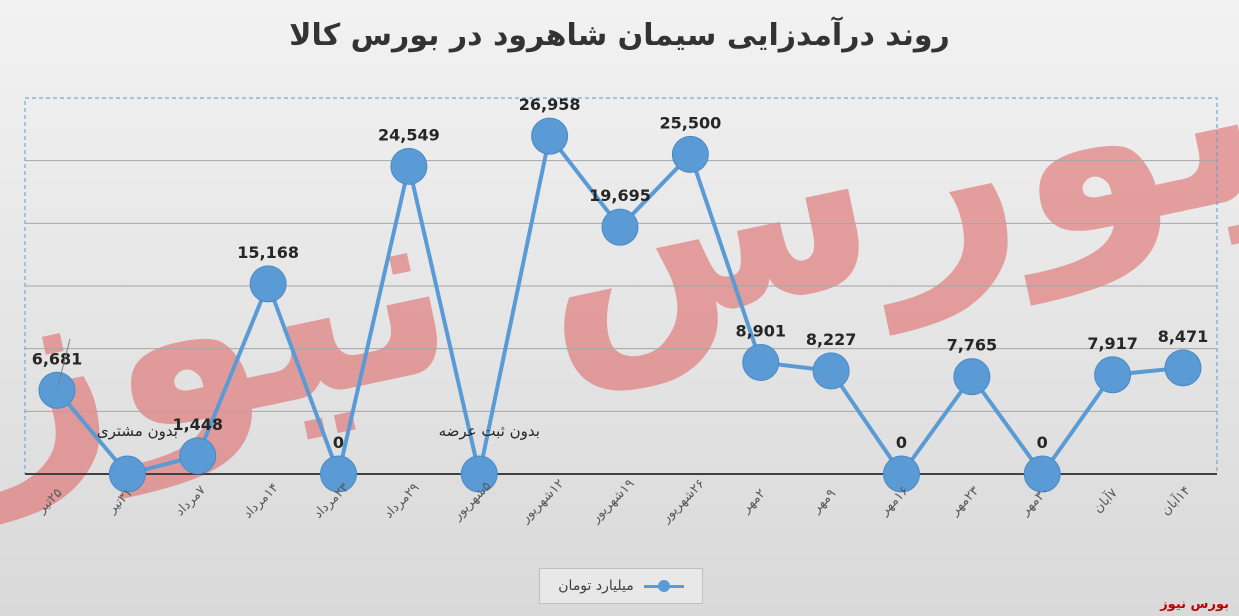 The image size is (1239, 616). Describe the element at coordinates (268, 252) in the screenshot. I see `data-label: 15,168` at that location.